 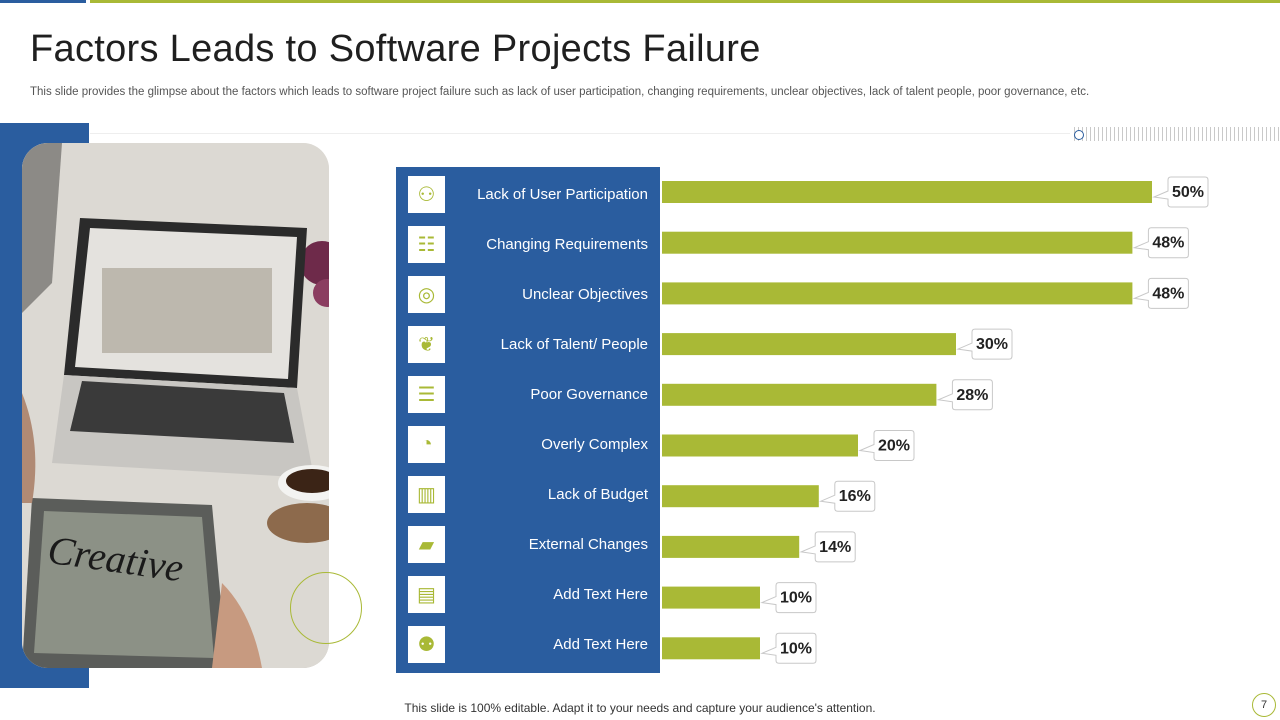 I want to click on decorative-circle, so click(x=326, y=608).